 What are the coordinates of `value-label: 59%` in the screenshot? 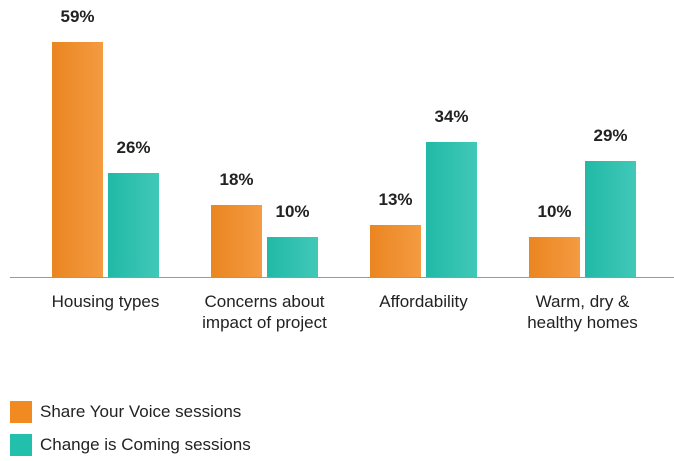 It's located at (77, 16).